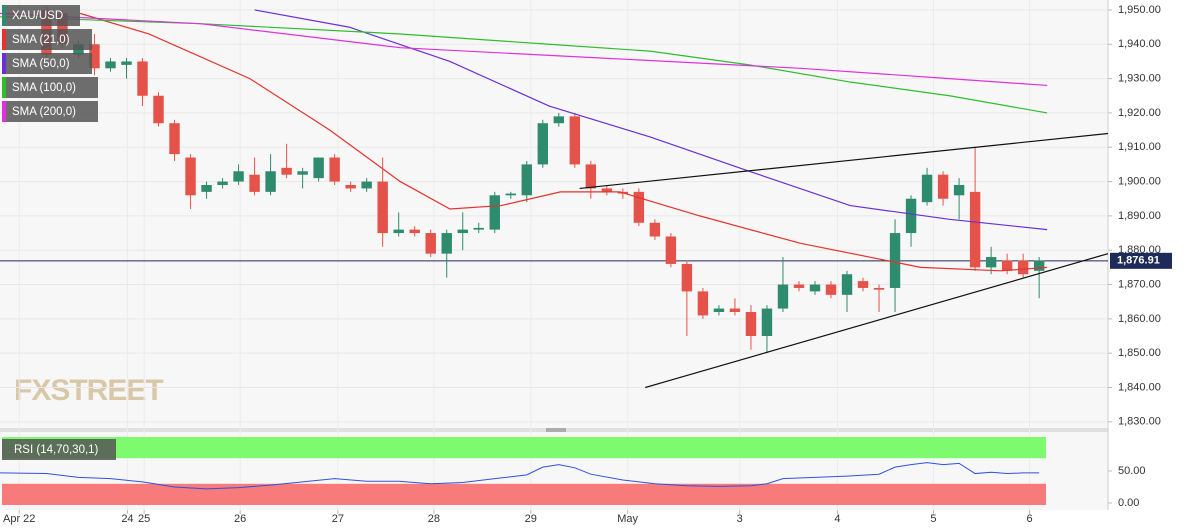 This screenshot has width=1194, height=532. I want to click on y-tick-label: 1,830.00, so click(1139, 422).